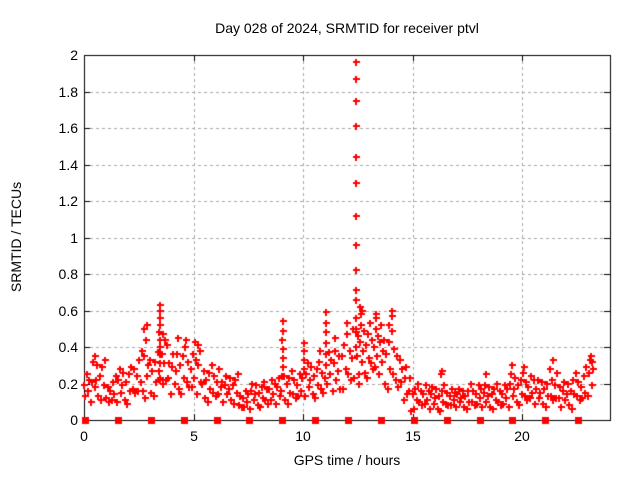  I want to click on y-tick-label: 0, so click(74, 420).